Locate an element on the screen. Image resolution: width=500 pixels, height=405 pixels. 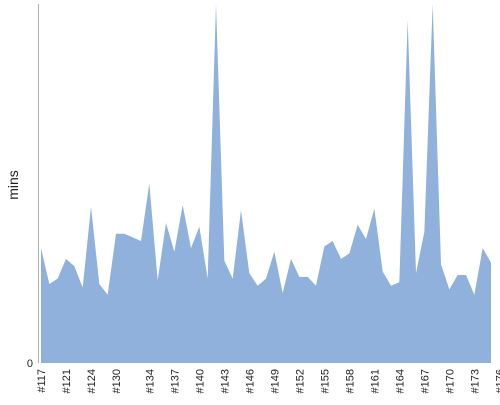
x-tick-label: #155 is located at coordinates (325, 381).